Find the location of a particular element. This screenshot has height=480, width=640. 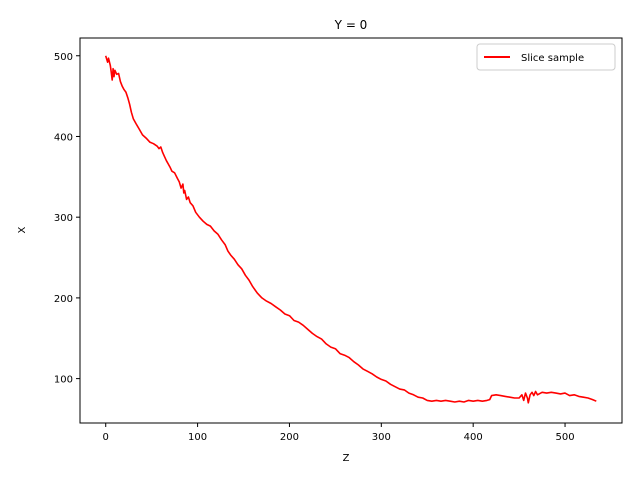

y-tick-label: 400 is located at coordinates (63, 137).